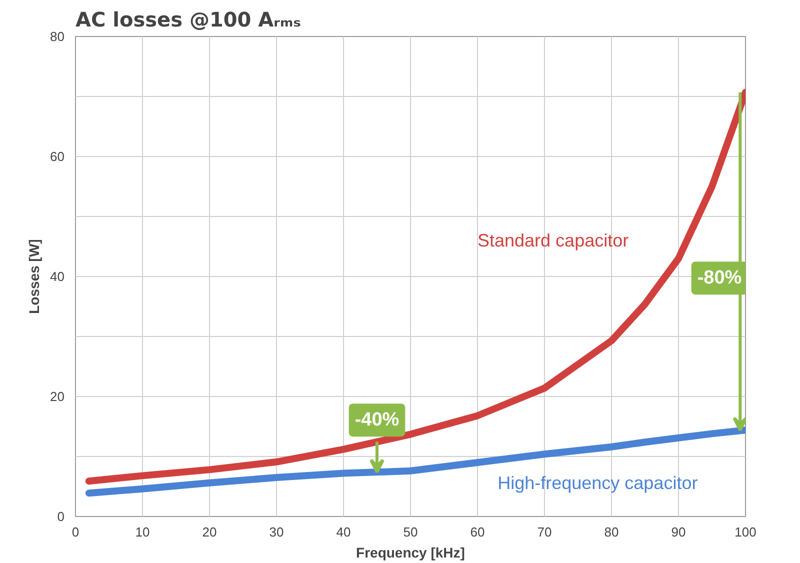  I want to click on chart-title: AC losses @100 Aᵣₘₛ, so click(189, 20).